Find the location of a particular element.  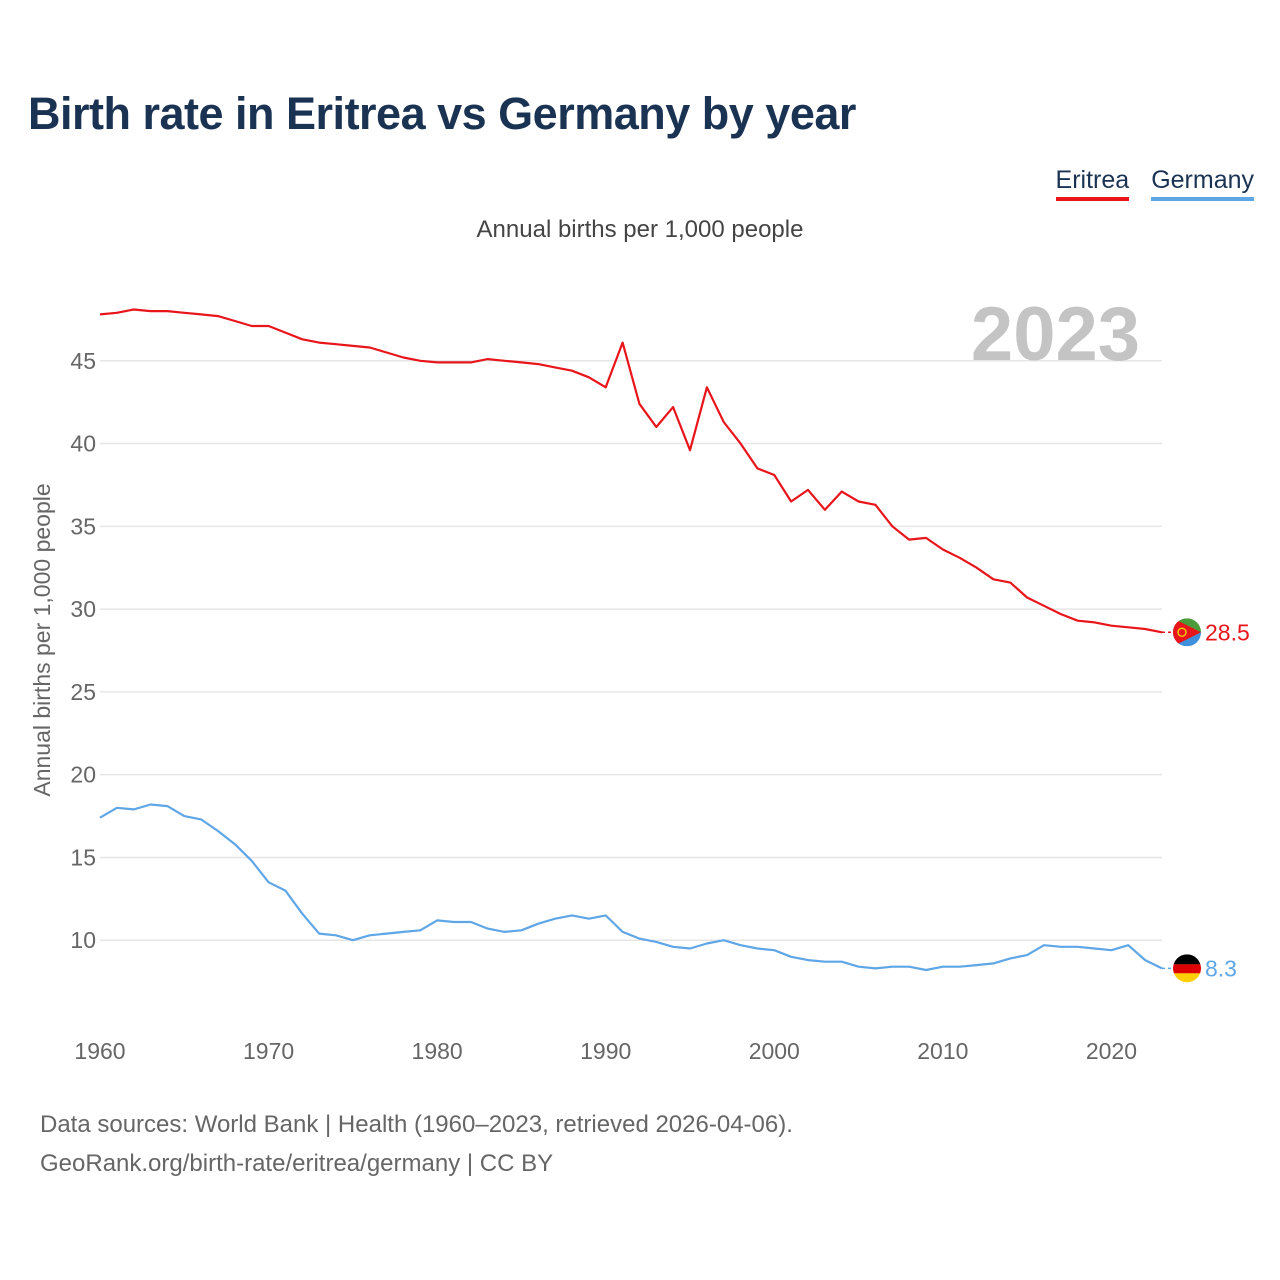

end-value-label-eritrea: 28.5 is located at coordinates (1227, 632).